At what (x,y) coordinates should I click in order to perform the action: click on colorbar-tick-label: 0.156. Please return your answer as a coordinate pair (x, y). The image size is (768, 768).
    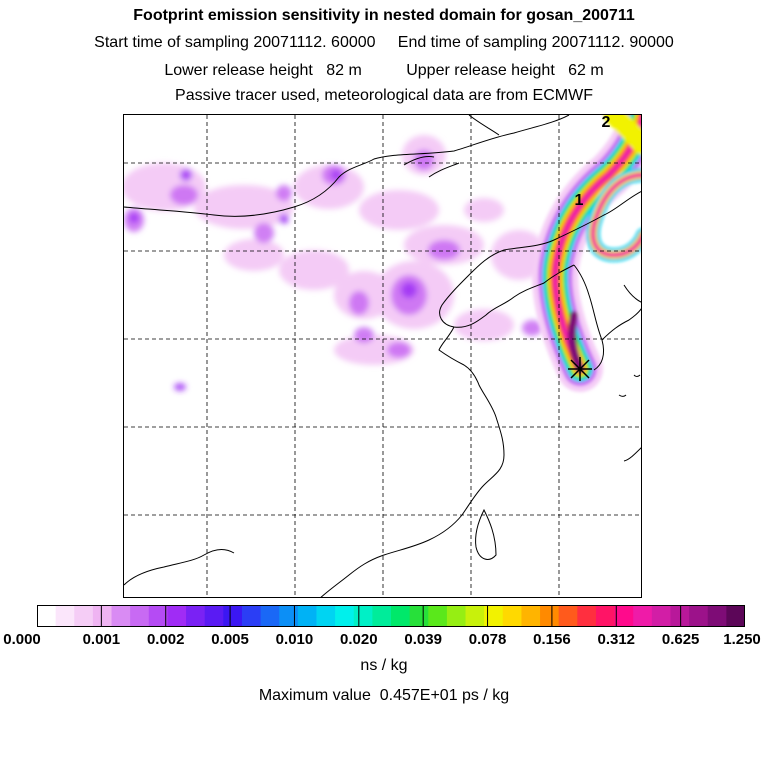
    Looking at the image, I should click on (552, 639).